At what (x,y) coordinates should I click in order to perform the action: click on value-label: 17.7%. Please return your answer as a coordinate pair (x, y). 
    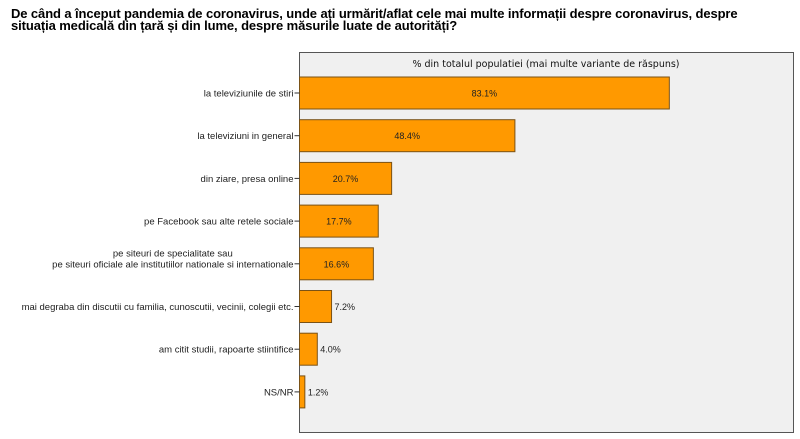
    Looking at the image, I should click on (339, 222).